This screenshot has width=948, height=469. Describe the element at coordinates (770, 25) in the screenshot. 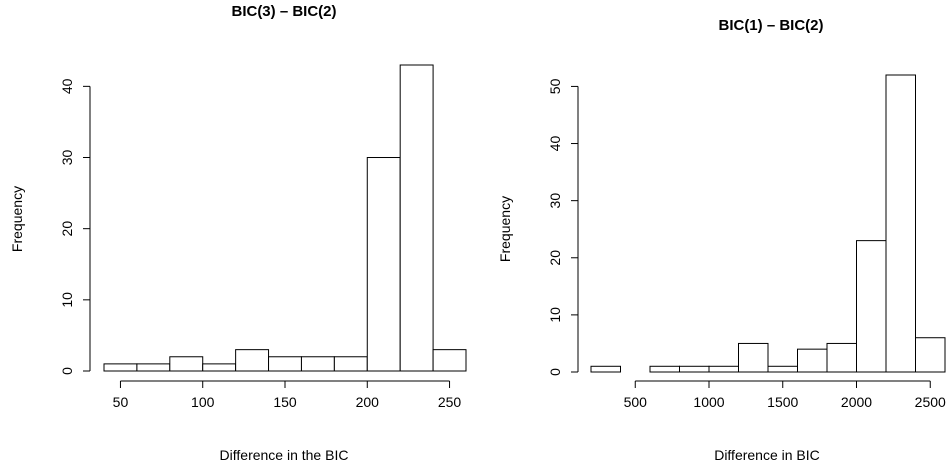

I see `chart-title: BIC(1) – BIC(2)` at that location.